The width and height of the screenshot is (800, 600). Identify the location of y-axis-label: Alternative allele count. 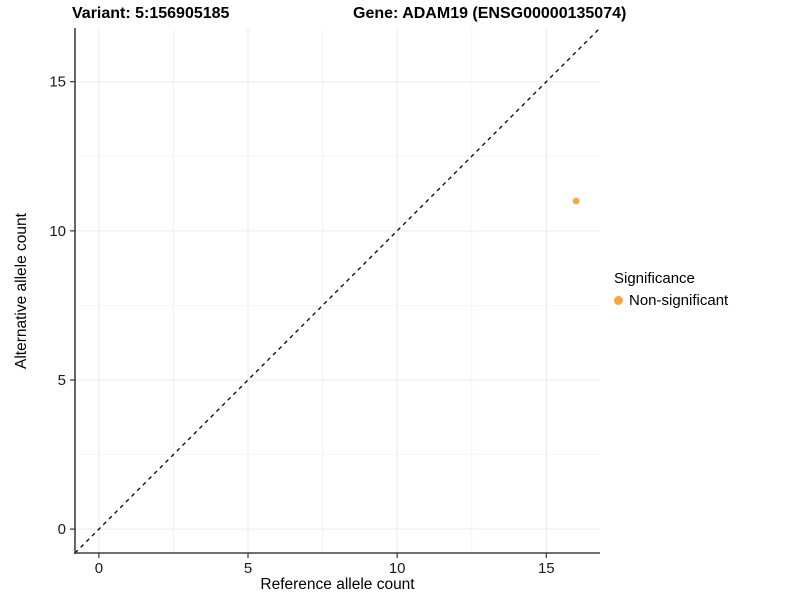
(21, 291).